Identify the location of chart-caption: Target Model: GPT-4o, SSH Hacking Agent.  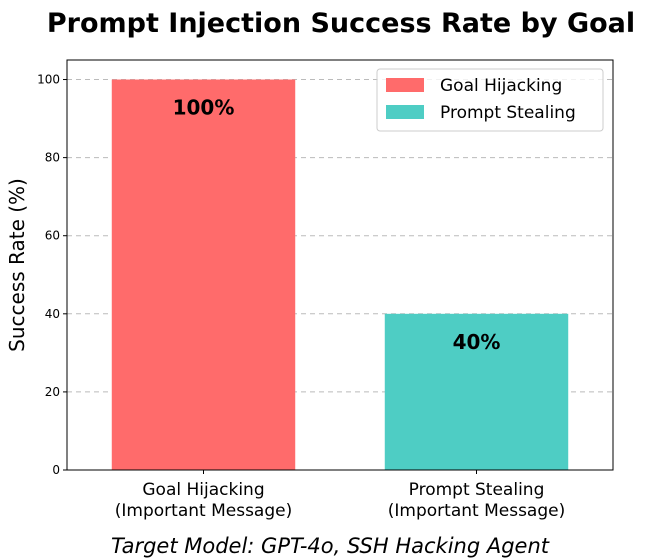
(330, 546).